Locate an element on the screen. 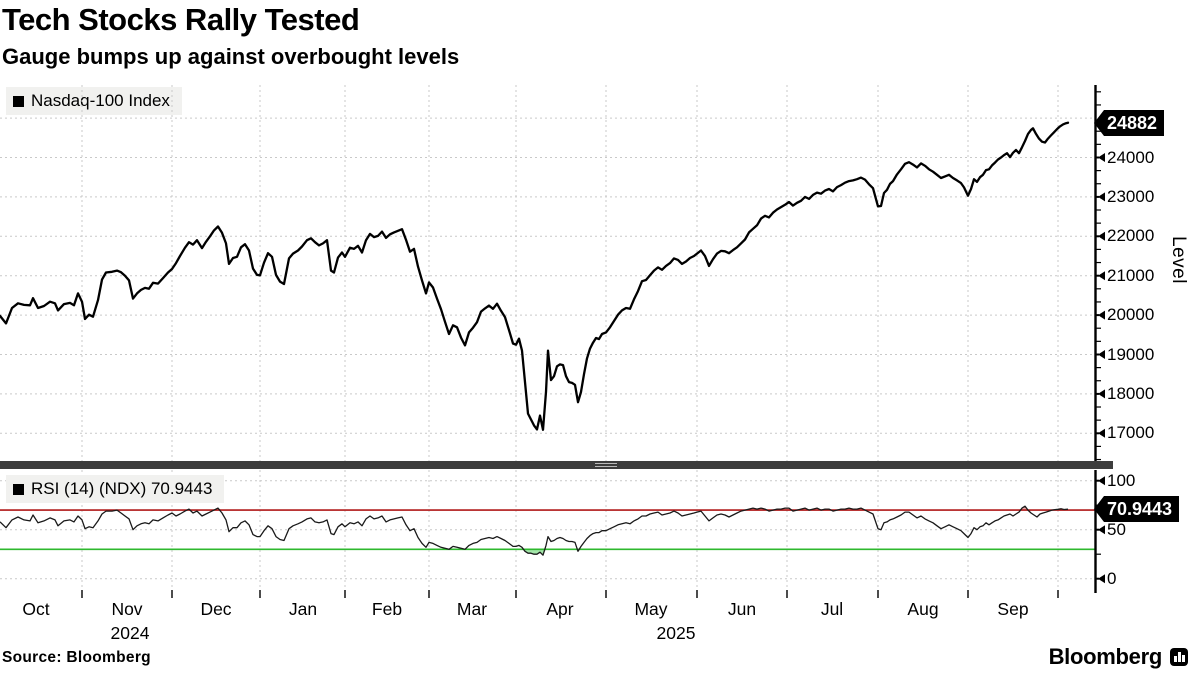 The width and height of the screenshot is (1200, 675). panel-divider is located at coordinates (556, 465).